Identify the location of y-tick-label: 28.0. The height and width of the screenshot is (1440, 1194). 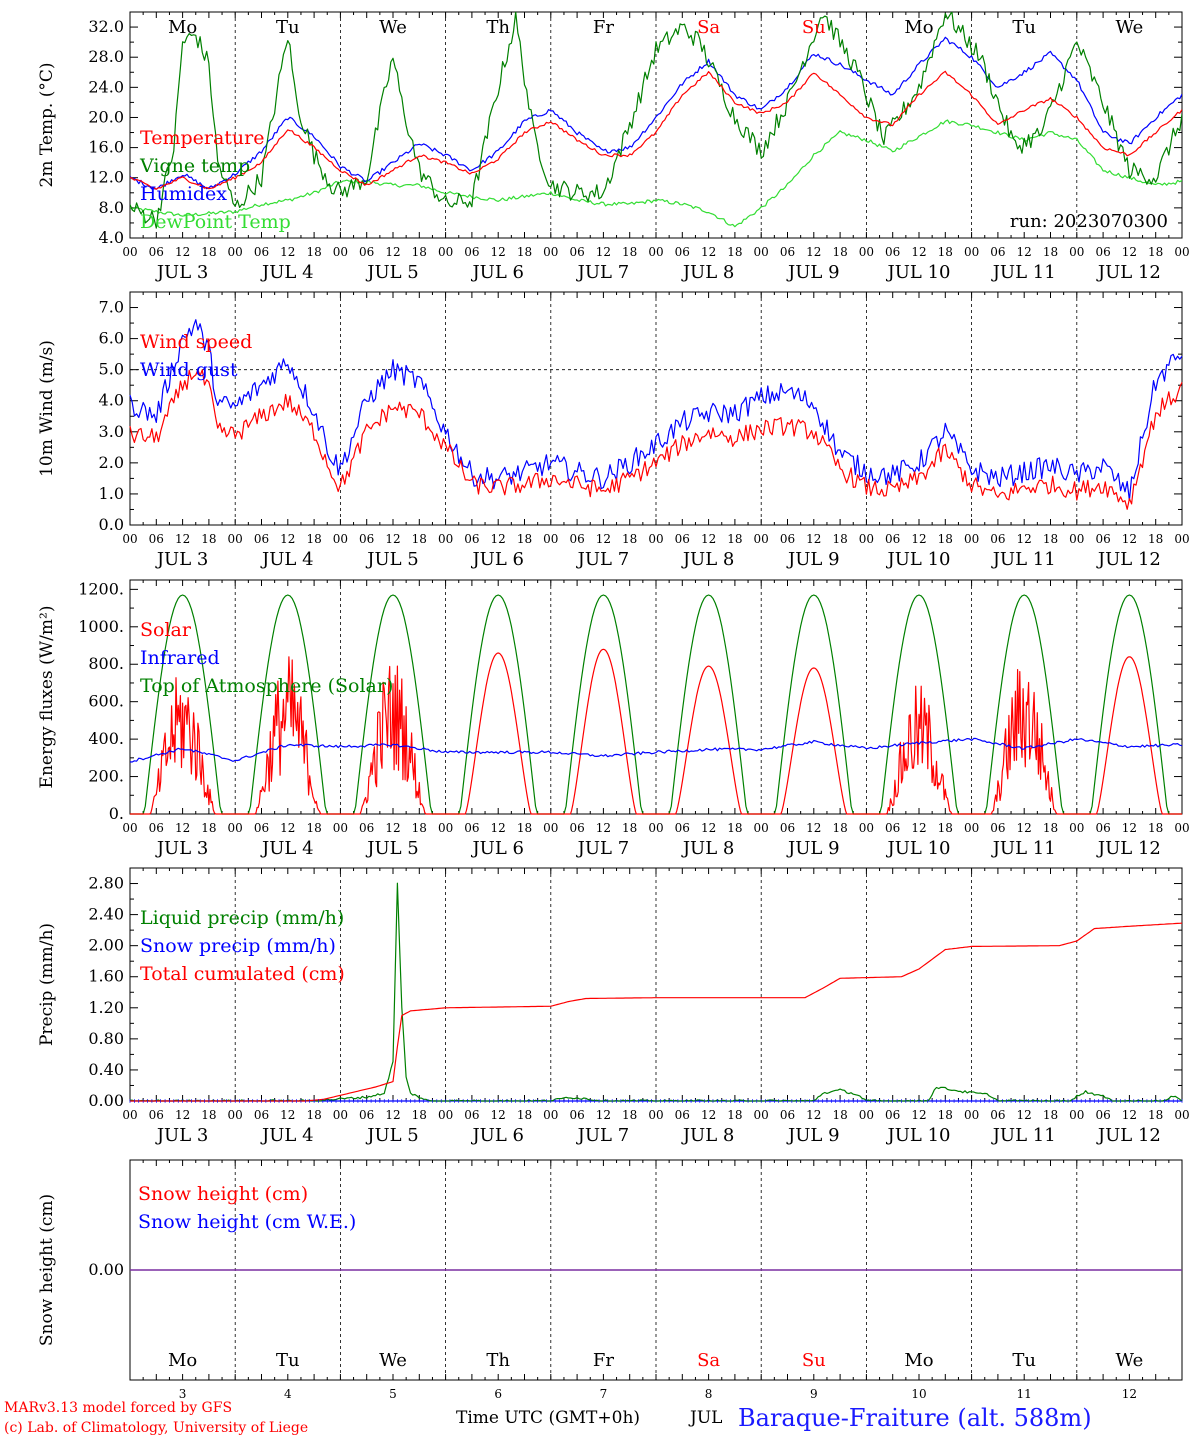
(106, 56).